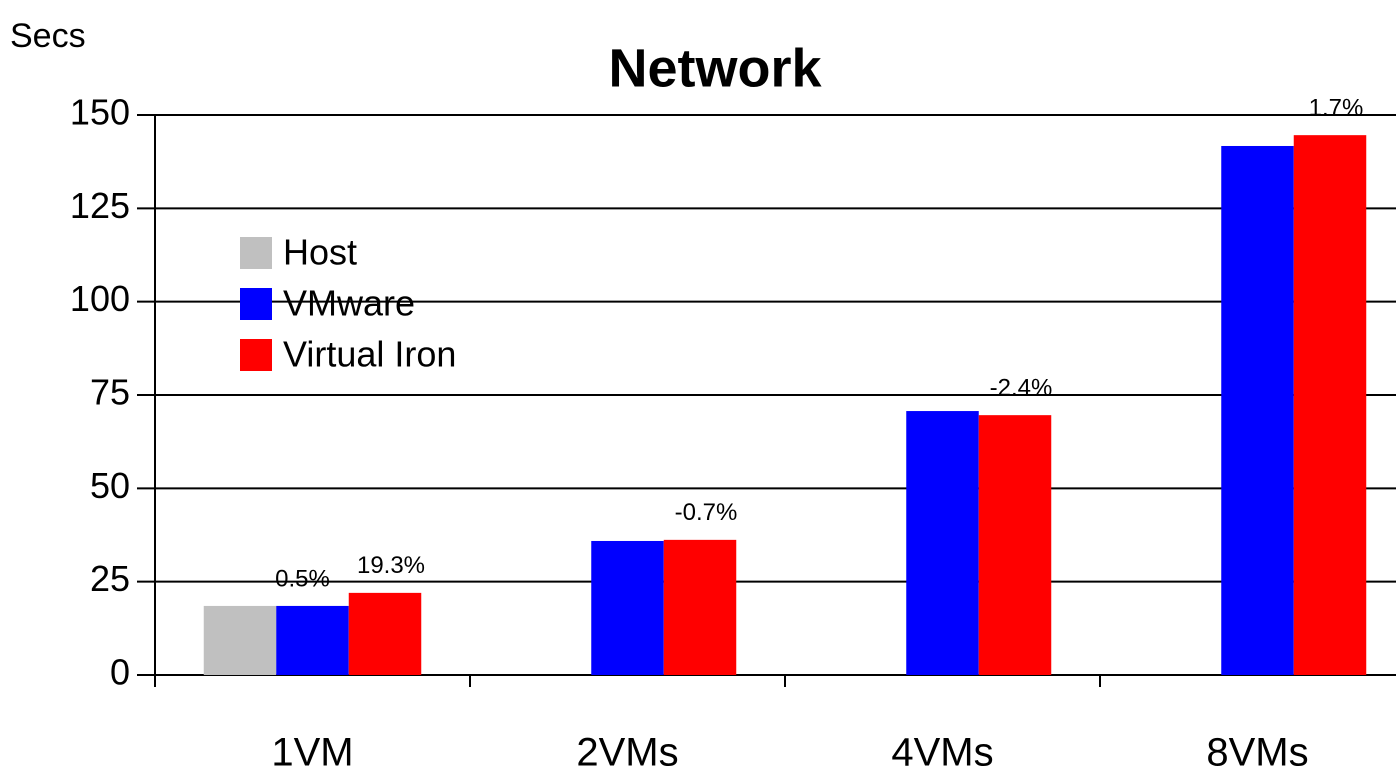 The height and width of the screenshot is (783, 1396). I want to click on x-tick-label: 4VMs, so click(942, 753).